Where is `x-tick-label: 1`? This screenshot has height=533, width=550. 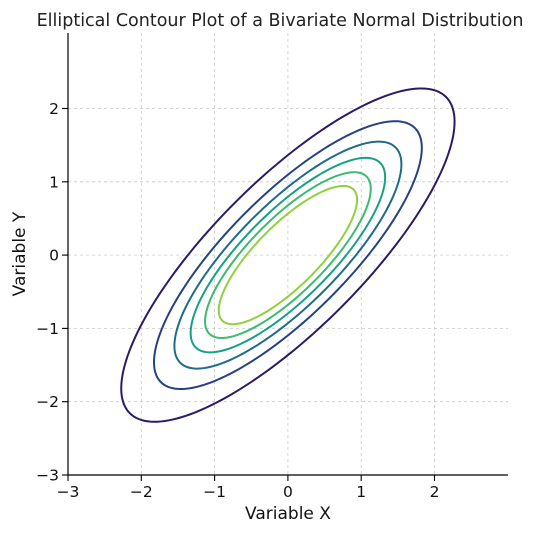 x-tick-label: 1 is located at coordinates (361, 492).